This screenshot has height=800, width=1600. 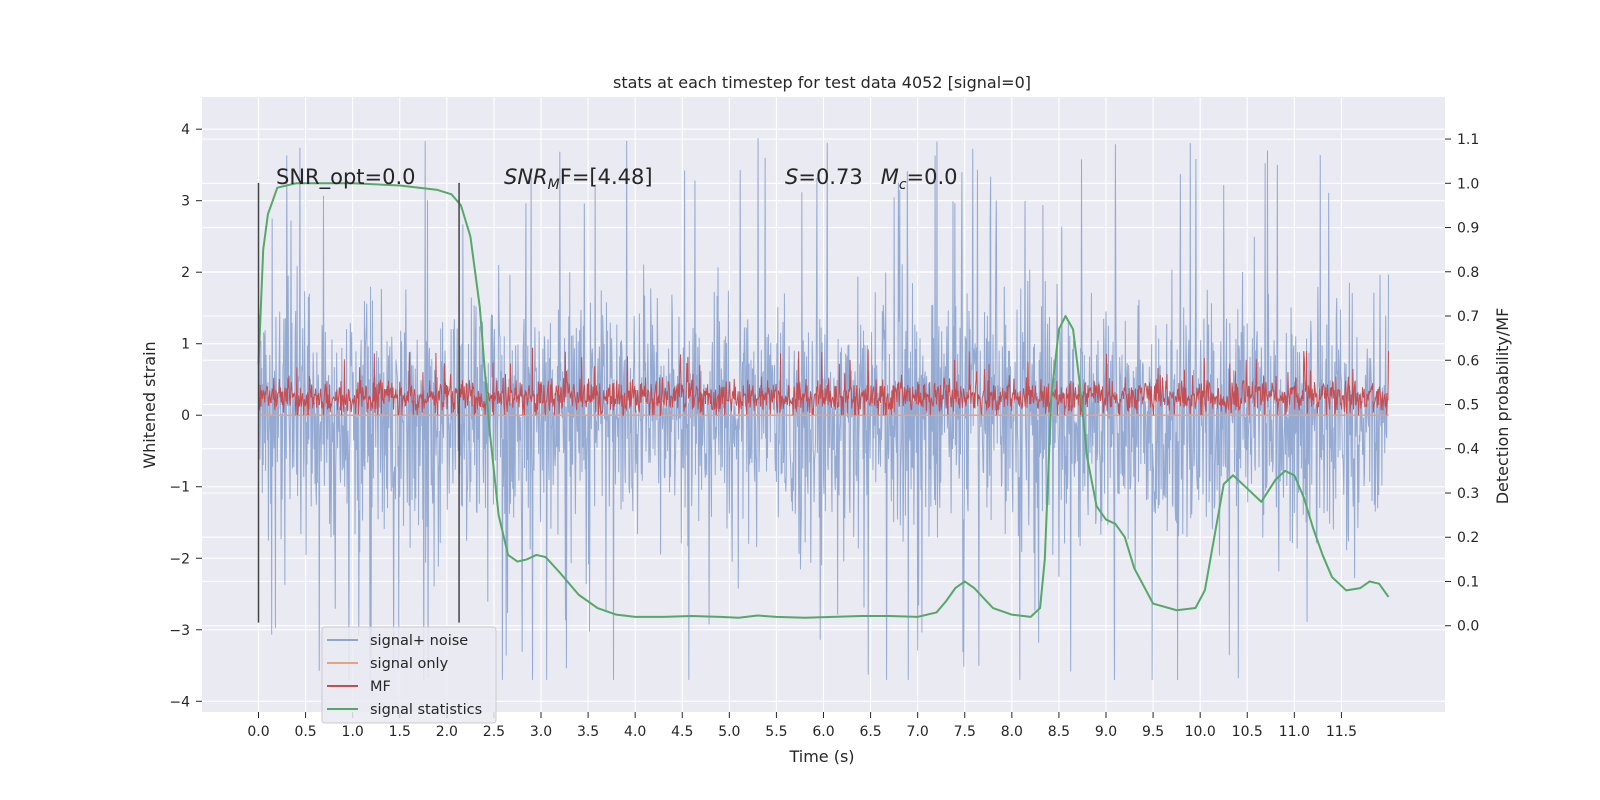 I want to click on y2-ticks: 1.1 1.0 0.9 0.8 0.7 0.6 0.5 0.4 0.3 0.2 0.1 0.0, so click(x=1462, y=383).